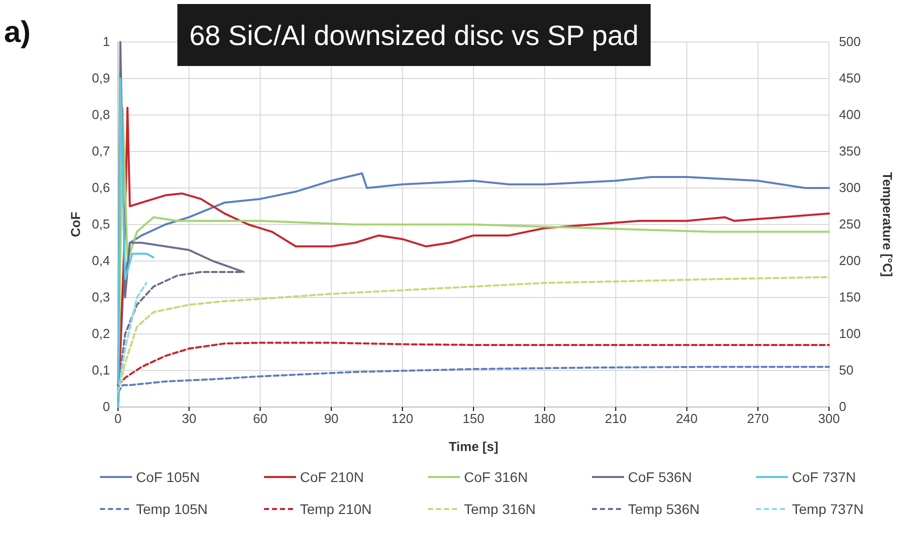  What do you see at coordinates (850, 114) in the screenshot?
I see `y2-tick-label: 400` at bounding box center [850, 114].